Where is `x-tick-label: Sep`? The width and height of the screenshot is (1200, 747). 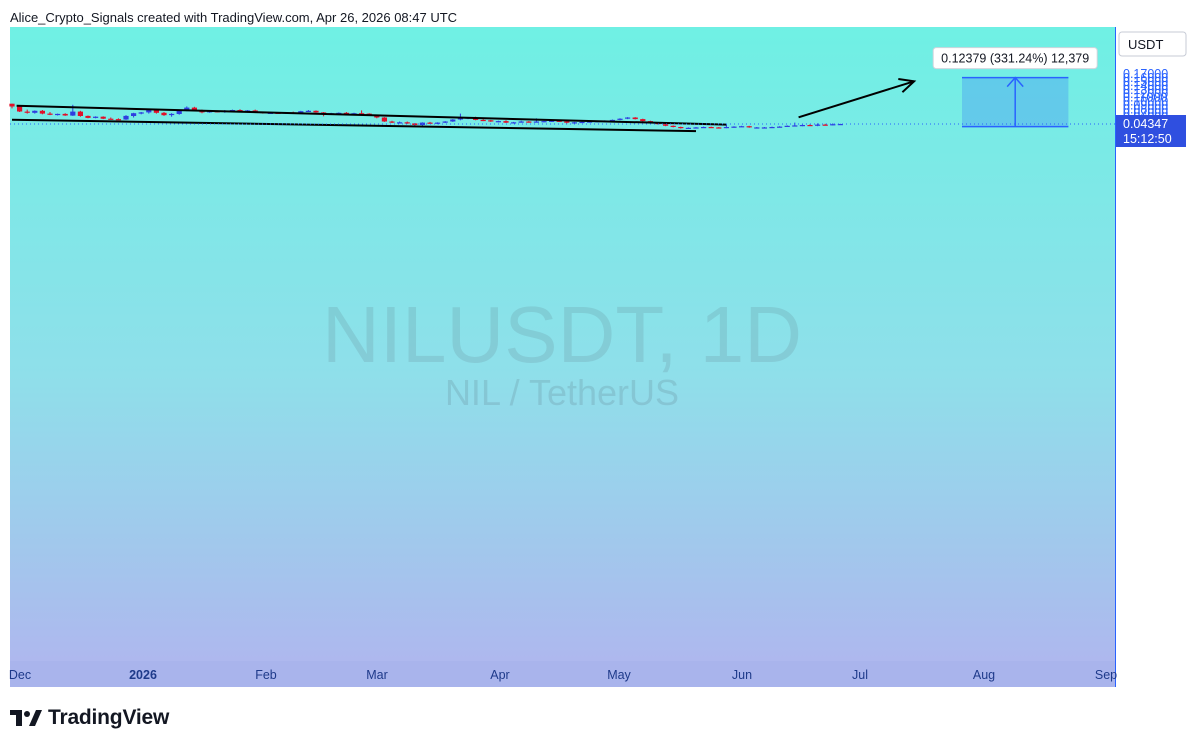 x-tick-label: Sep is located at coordinates (1106, 675).